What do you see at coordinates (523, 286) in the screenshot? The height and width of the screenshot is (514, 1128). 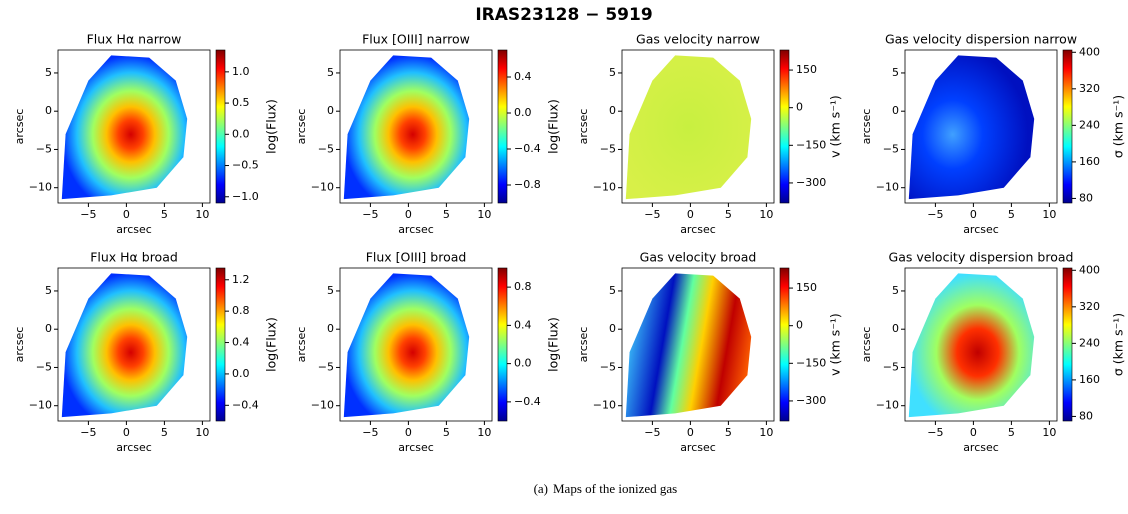 I see `colorbar-tick-label: 0.8` at bounding box center [523, 286].